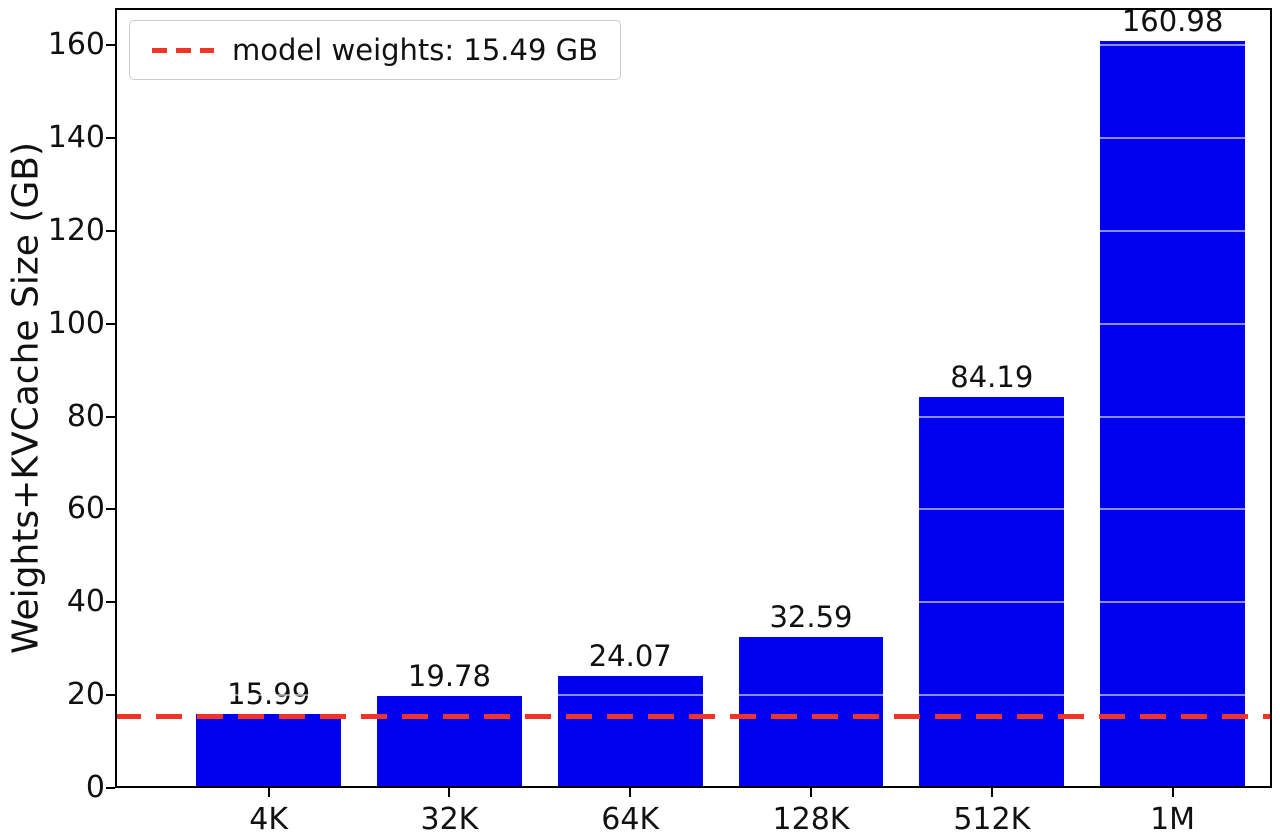 This screenshot has height=836, width=1280. I want to click on bar-value-label: 84.19, so click(992, 377).